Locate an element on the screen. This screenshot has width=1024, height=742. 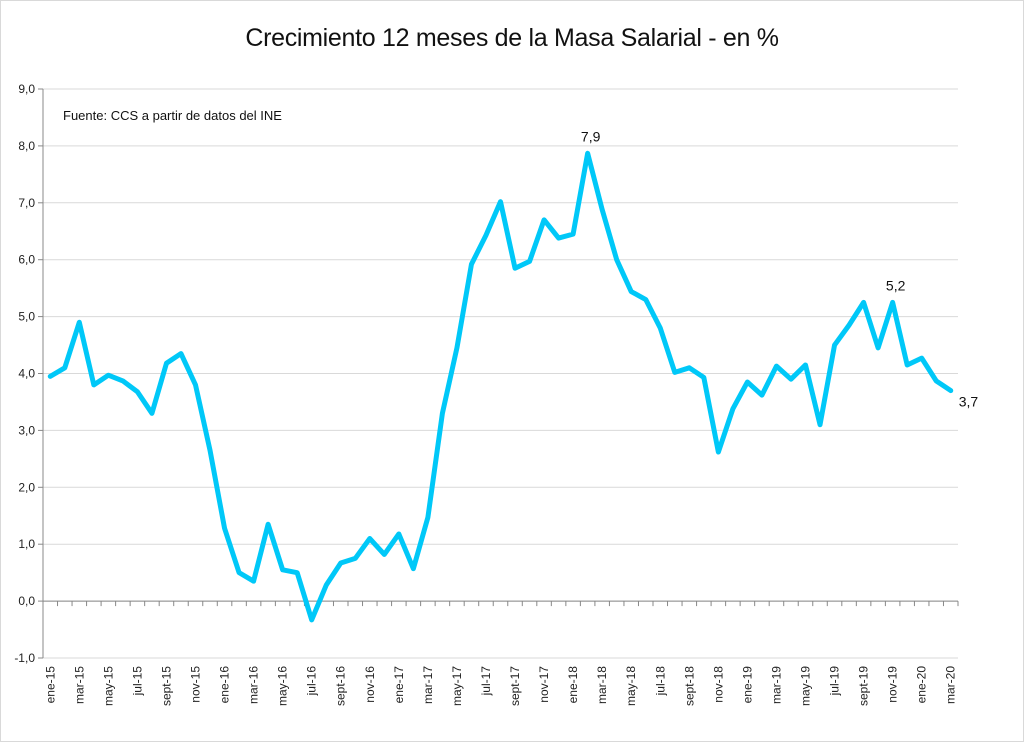
y-tick-label: 1,0 is located at coordinates (26, 544).